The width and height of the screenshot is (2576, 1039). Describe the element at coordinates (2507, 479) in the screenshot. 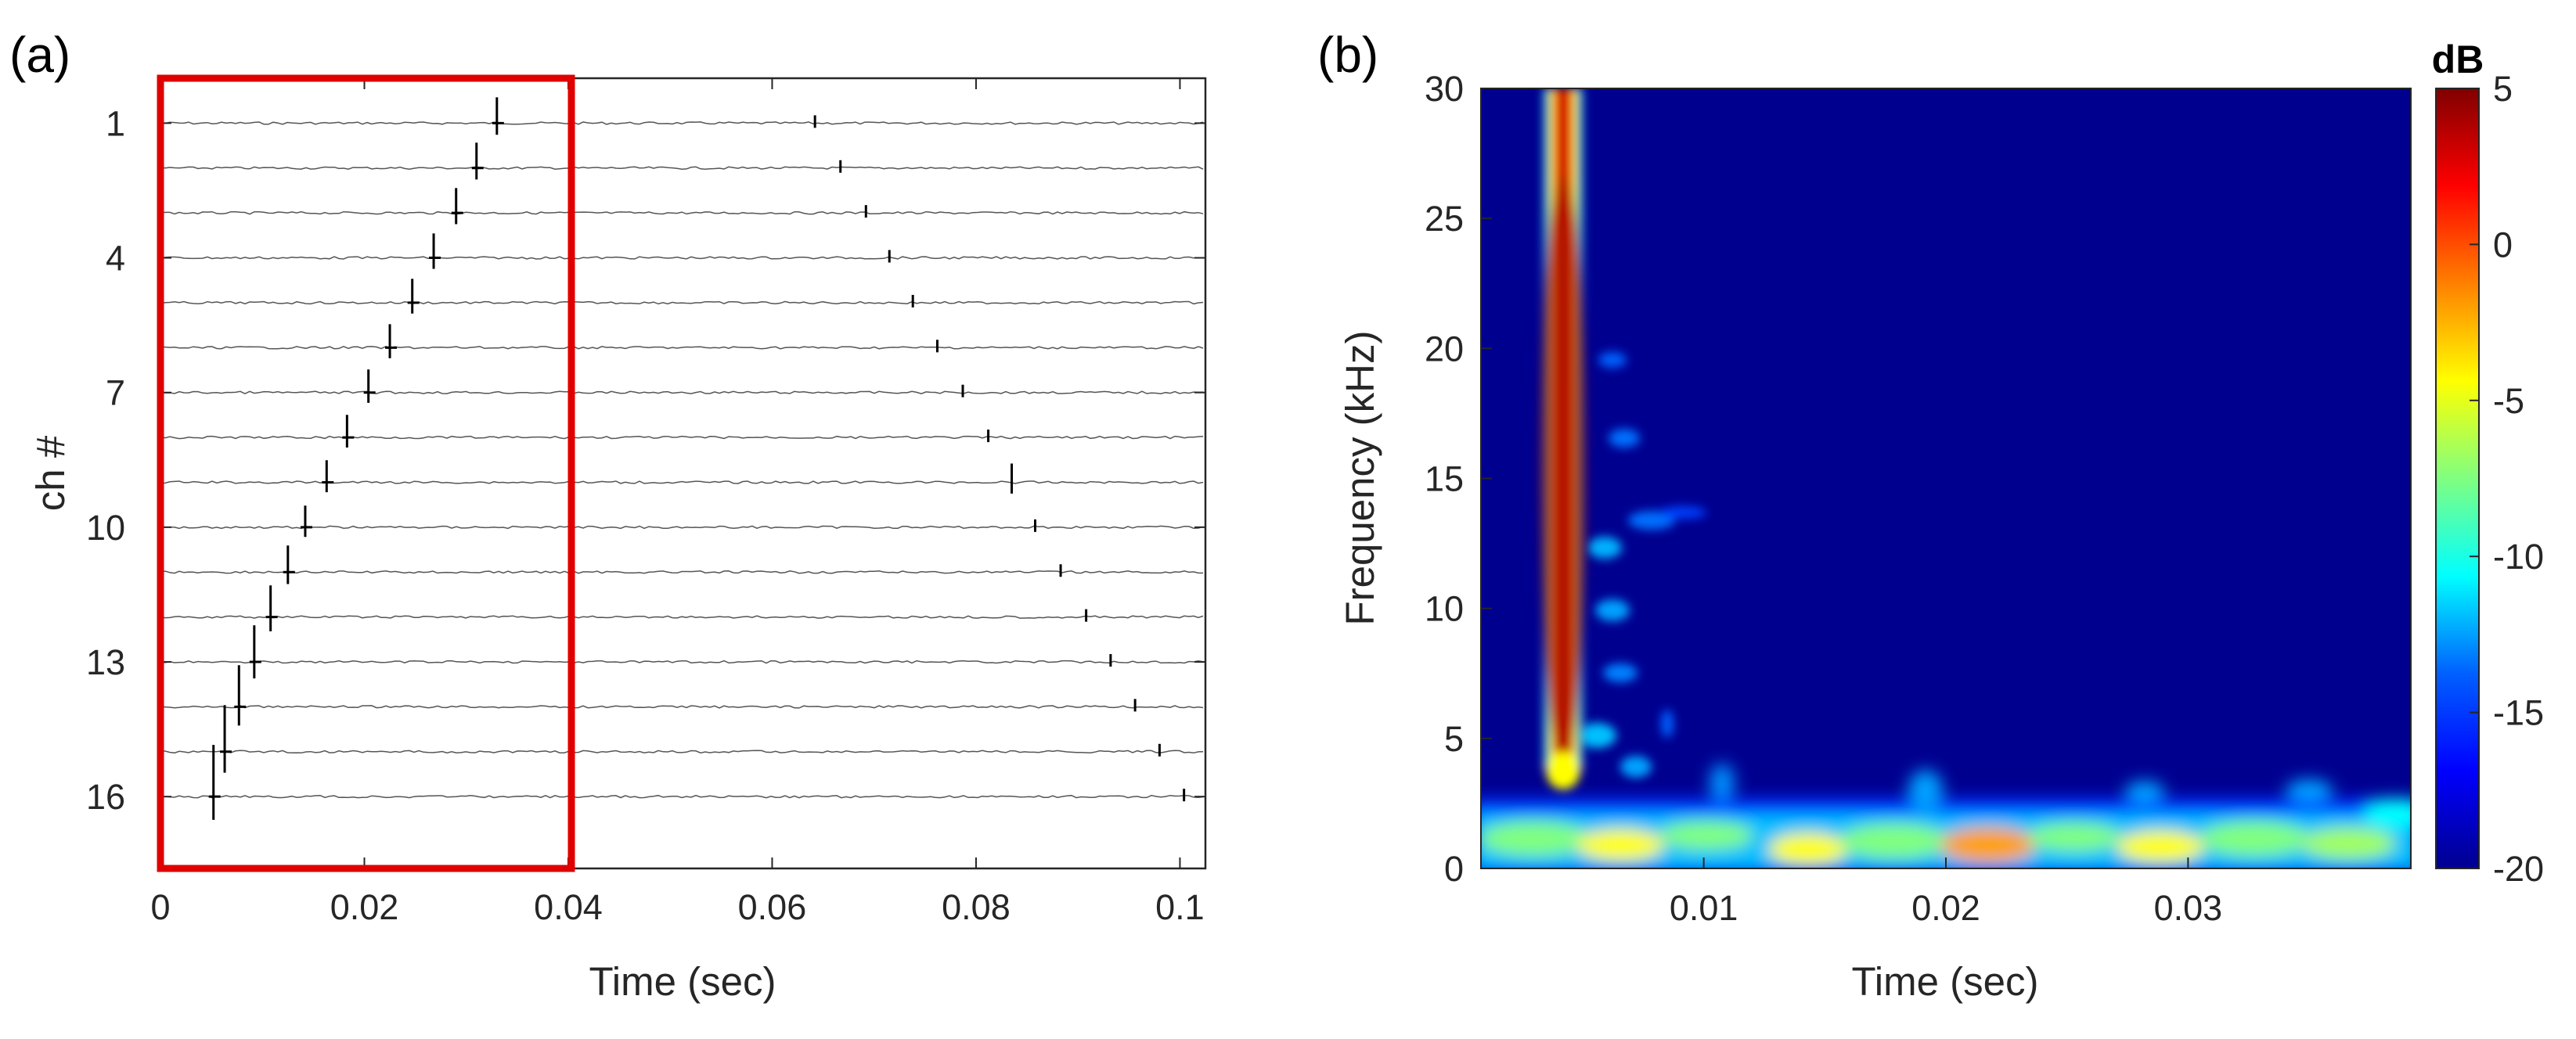

I see `colorbar-ticks: 5 0 -5 -10 -15 -20` at that location.